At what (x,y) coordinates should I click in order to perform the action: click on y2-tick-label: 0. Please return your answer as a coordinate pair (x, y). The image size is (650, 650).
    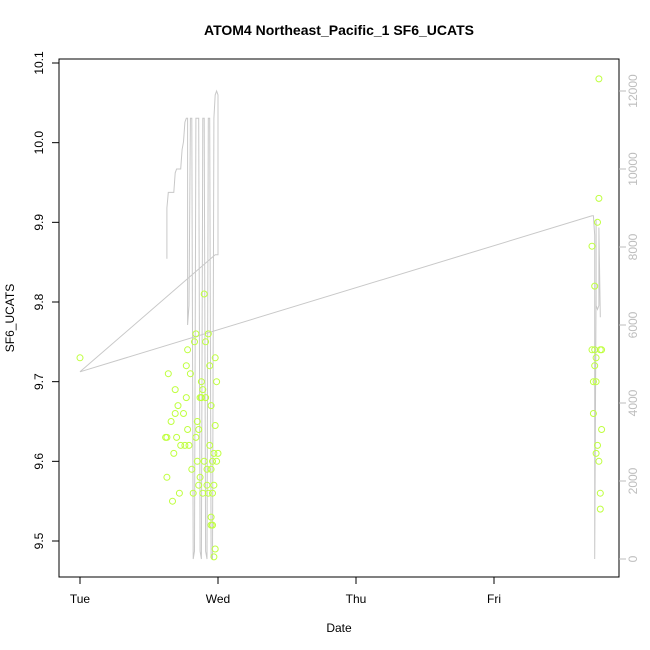
    Looking at the image, I should click on (633, 558).